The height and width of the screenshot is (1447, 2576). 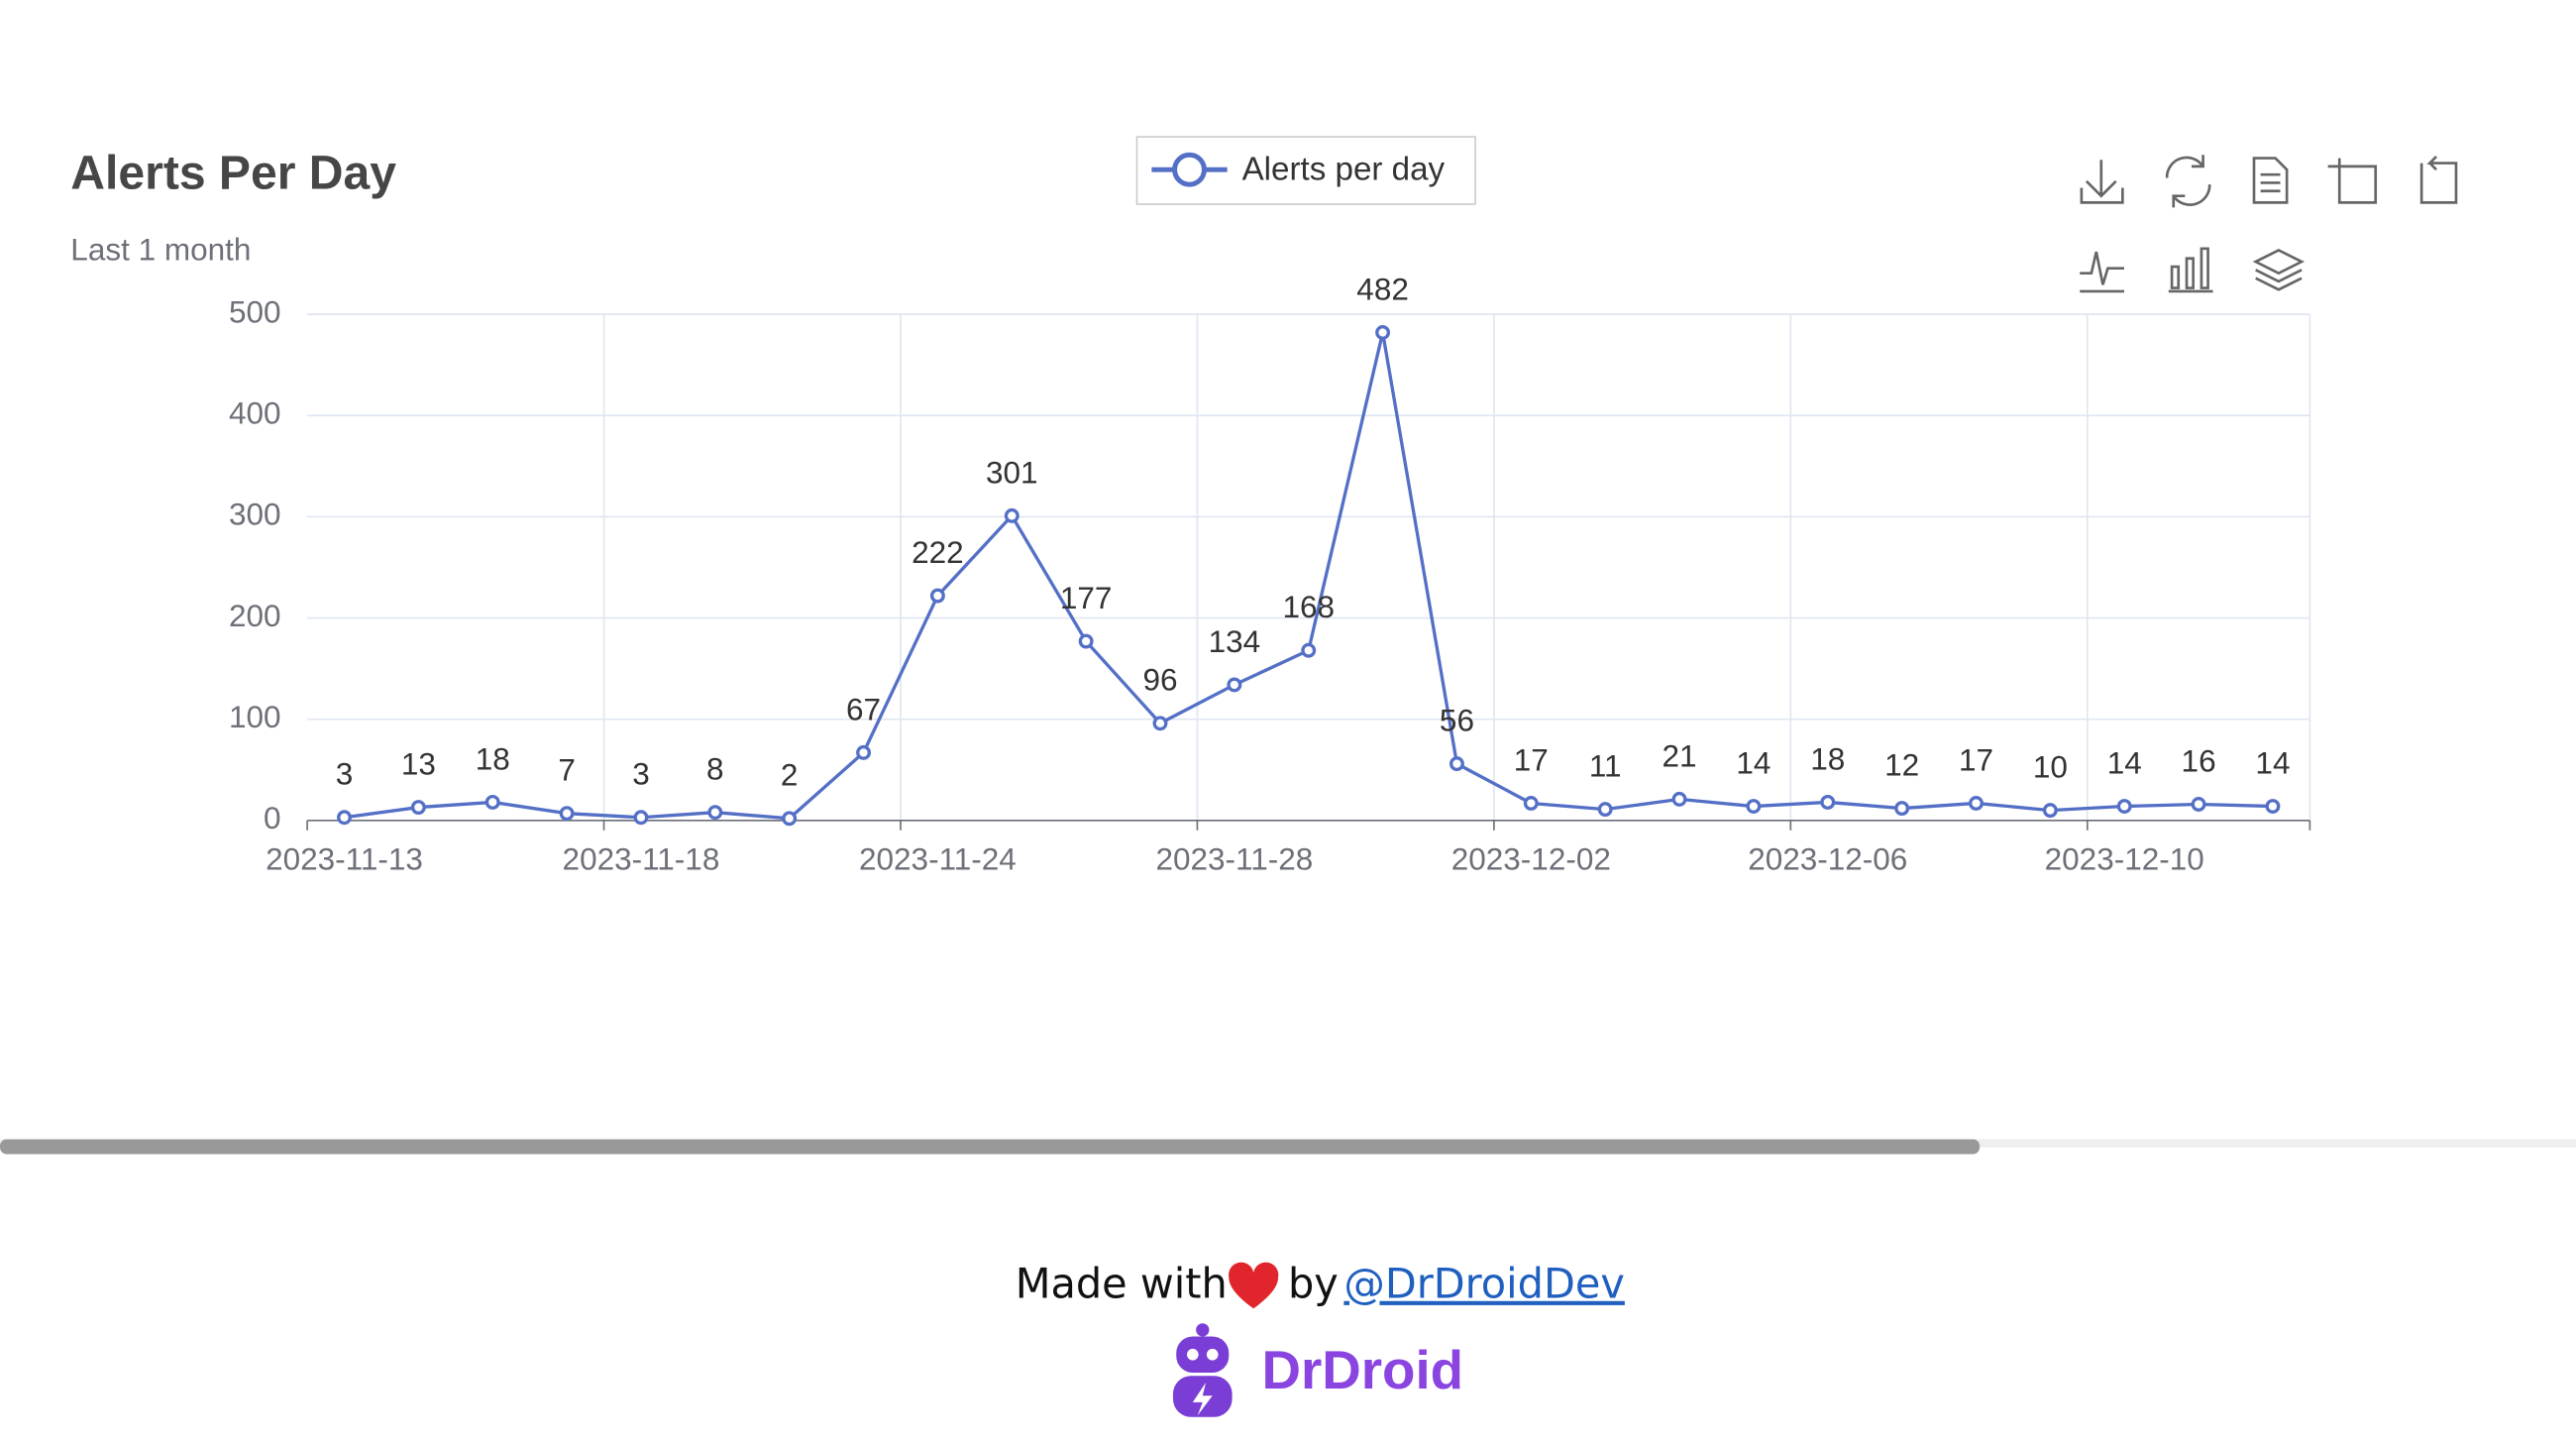 What do you see at coordinates (2438, 179) in the screenshot?
I see `zoom-back-icon` at bounding box center [2438, 179].